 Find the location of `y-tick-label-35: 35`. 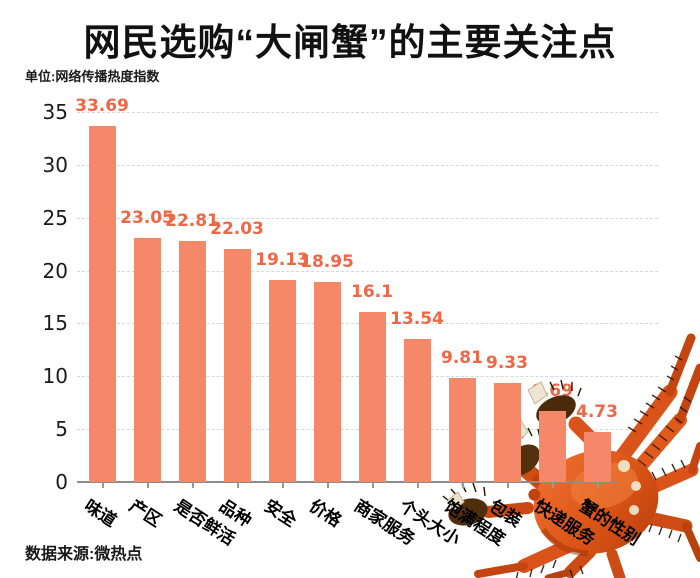

y-tick-label-35: 35 is located at coordinates (55, 112).